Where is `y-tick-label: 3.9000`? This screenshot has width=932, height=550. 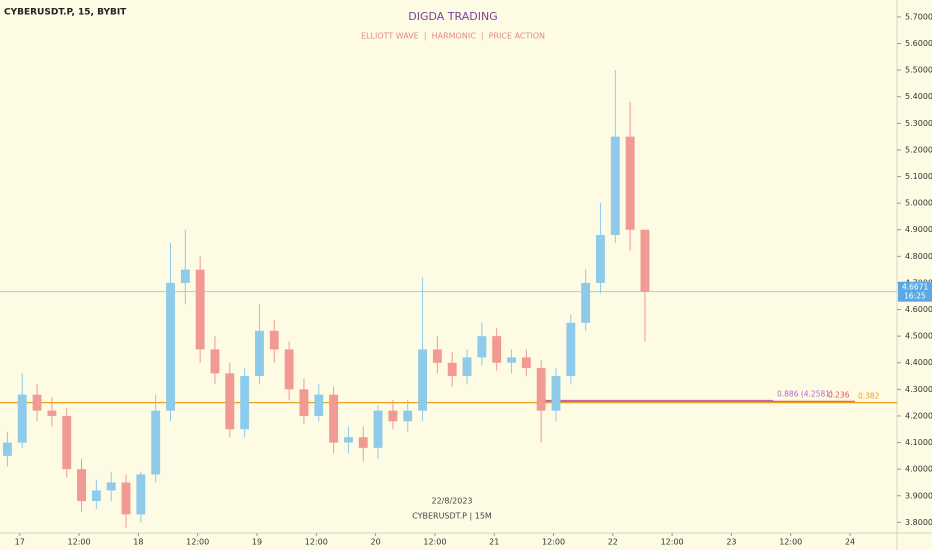
y-tick-label: 3.9000 is located at coordinates (918, 495).